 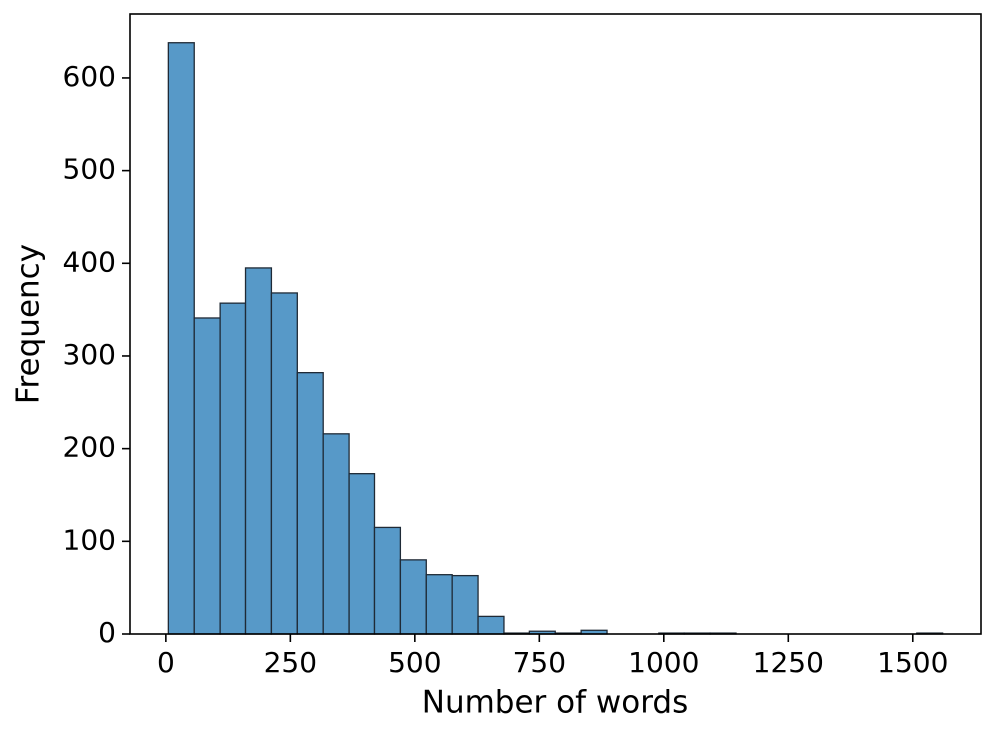 I want to click on x-tick-label: 1250, so click(x=788, y=662).